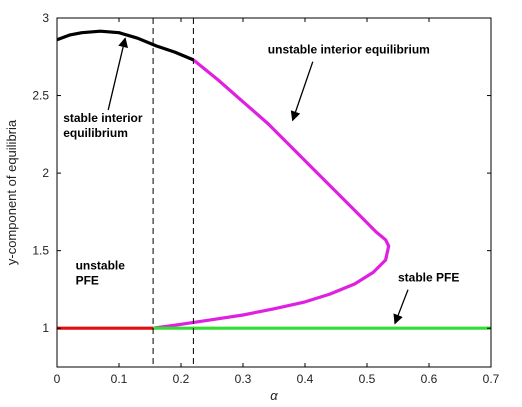 This screenshot has width=522, height=407. What do you see at coordinates (103, 125) in the screenshot?
I see `annotation-label: stable interior equilibrium` at bounding box center [103, 125].